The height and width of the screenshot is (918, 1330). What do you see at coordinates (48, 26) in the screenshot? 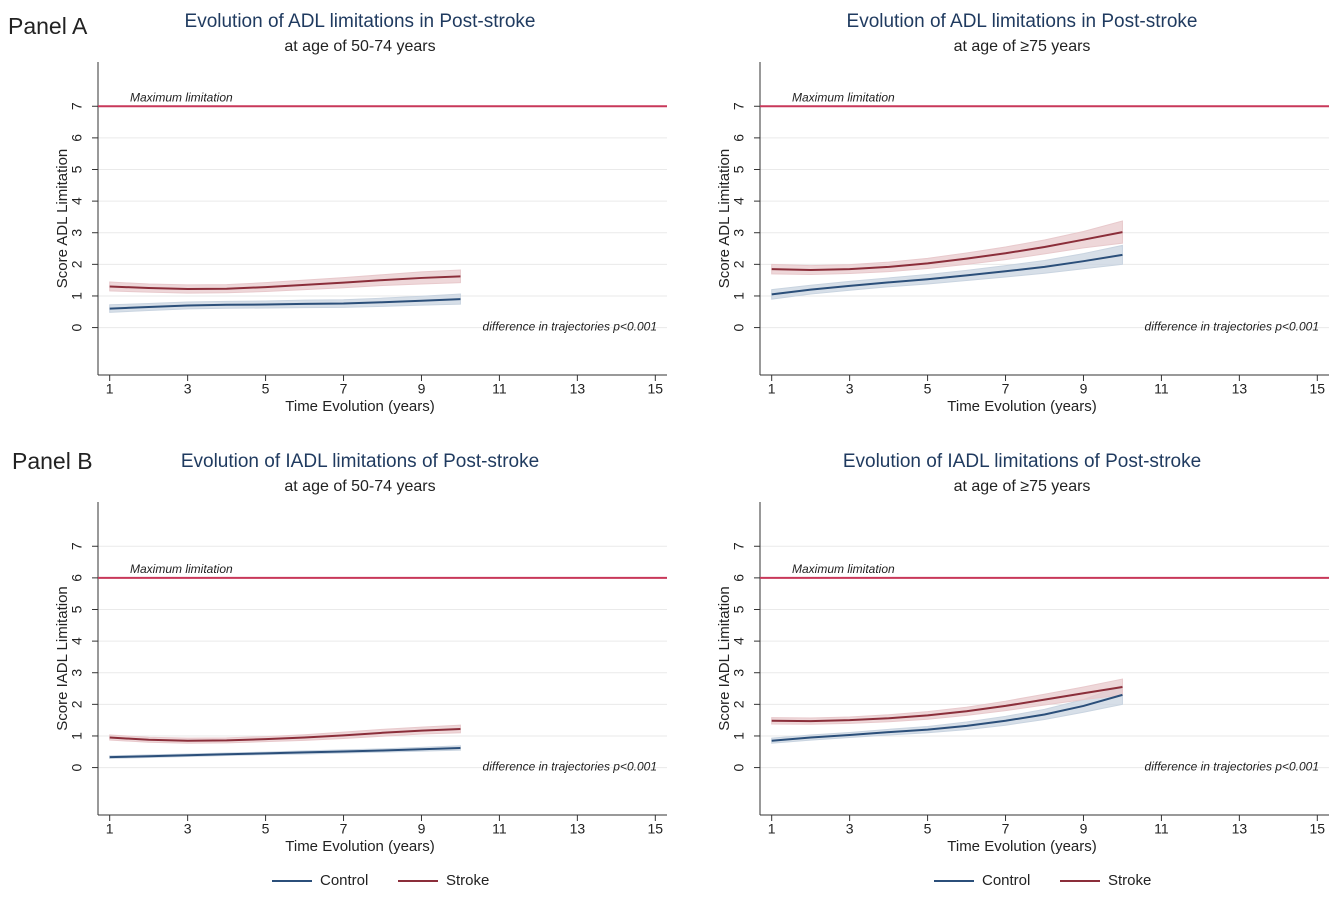
I see `panel-label: Panel A` at bounding box center [48, 26].